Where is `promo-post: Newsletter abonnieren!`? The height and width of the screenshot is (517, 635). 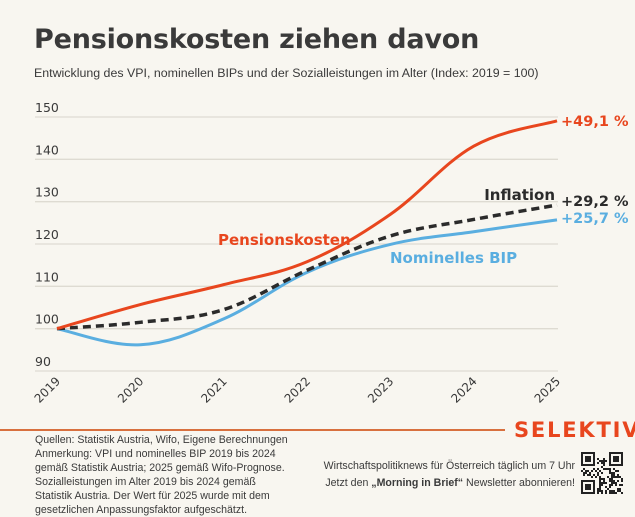
promo-post: Newsletter abonnieren! is located at coordinates (519, 483).